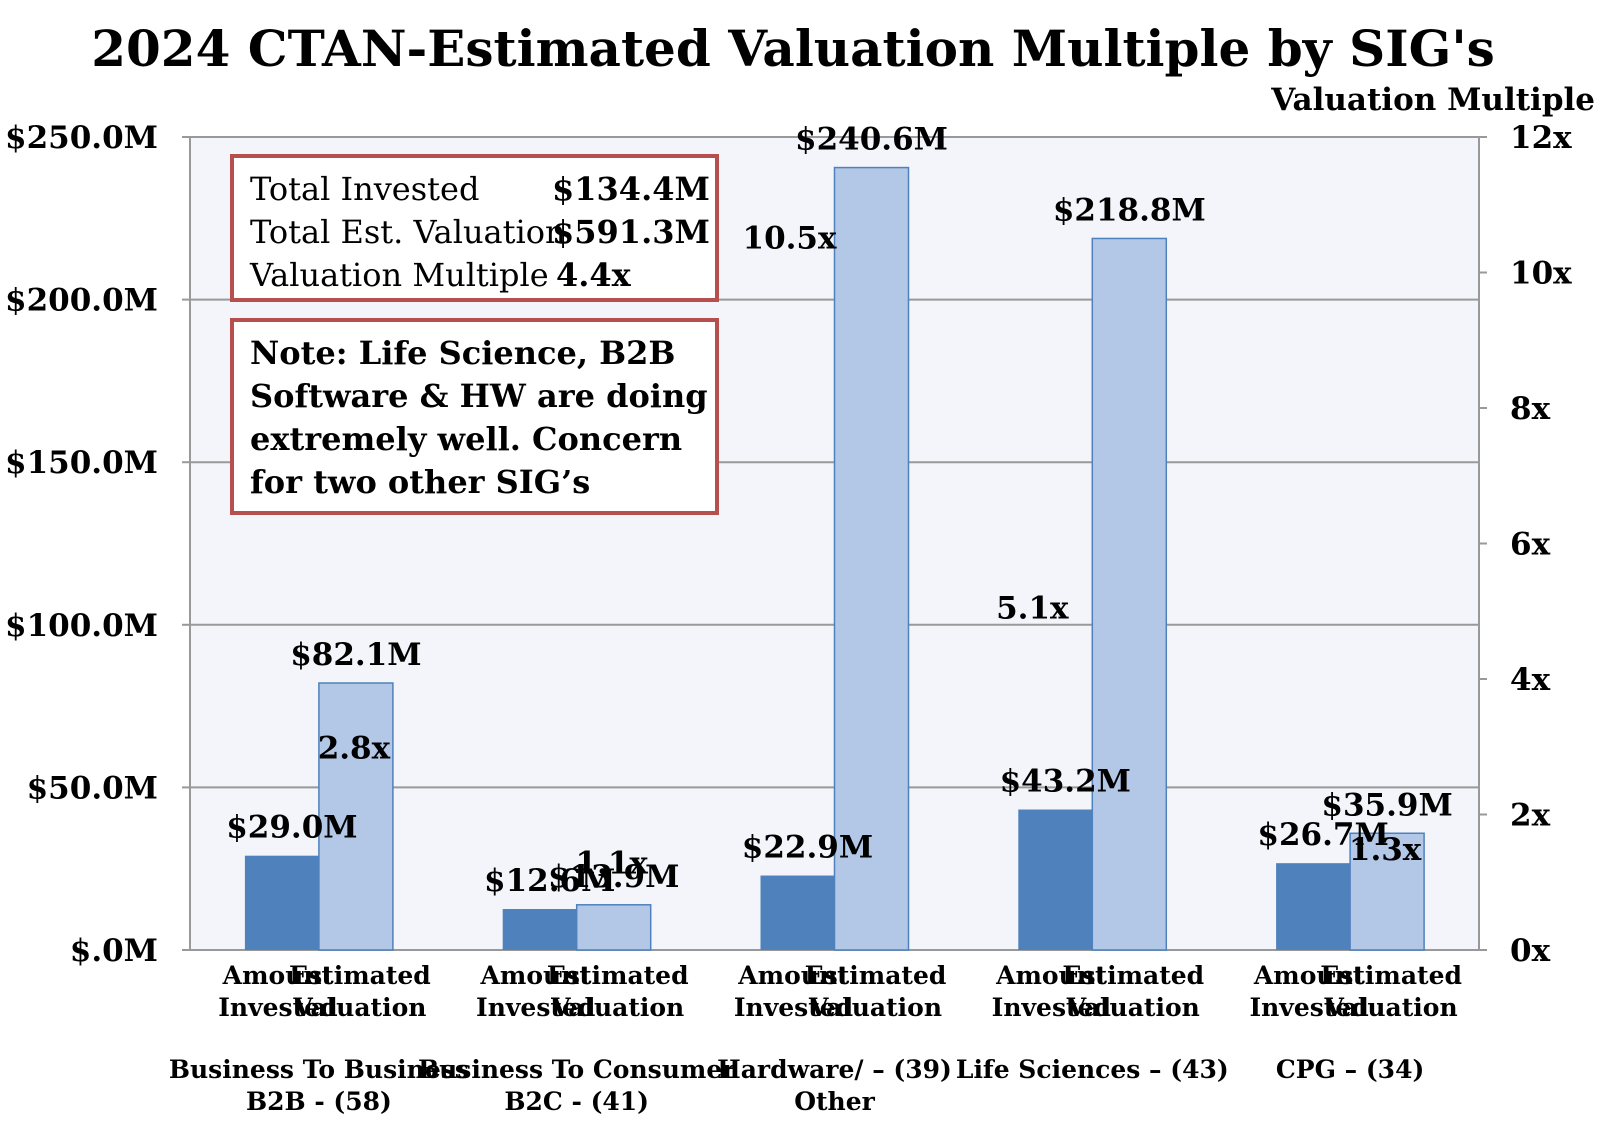 The width and height of the screenshot is (1606, 1126). Describe the element at coordinates (834, 1069) in the screenshot. I see `group-label: Hardware/ – (39)` at that location.